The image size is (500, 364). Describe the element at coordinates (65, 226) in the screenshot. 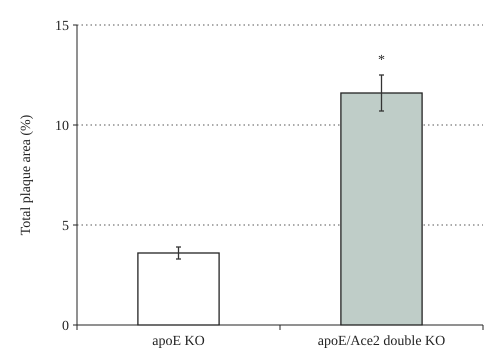

I see `y-tick-label: 5` at that location.